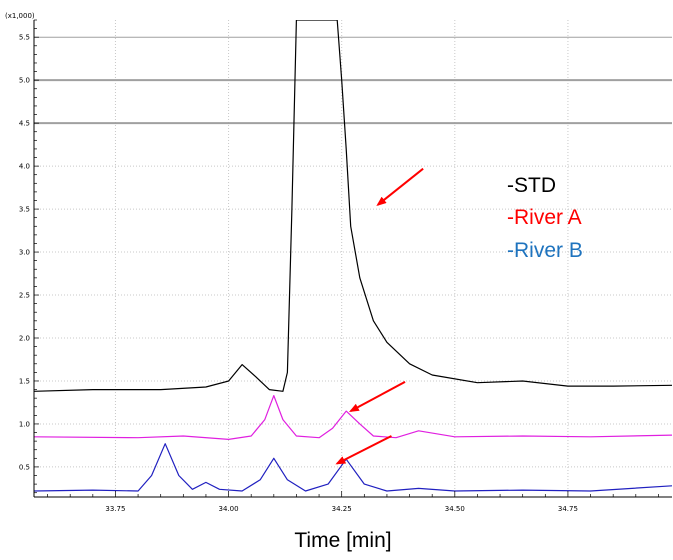 This screenshot has height=560, width=673. What do you see at coordinates (545, 250) in the screenshot?
I see `legend-entry-3: -River B` at bounding box center [545, 250].